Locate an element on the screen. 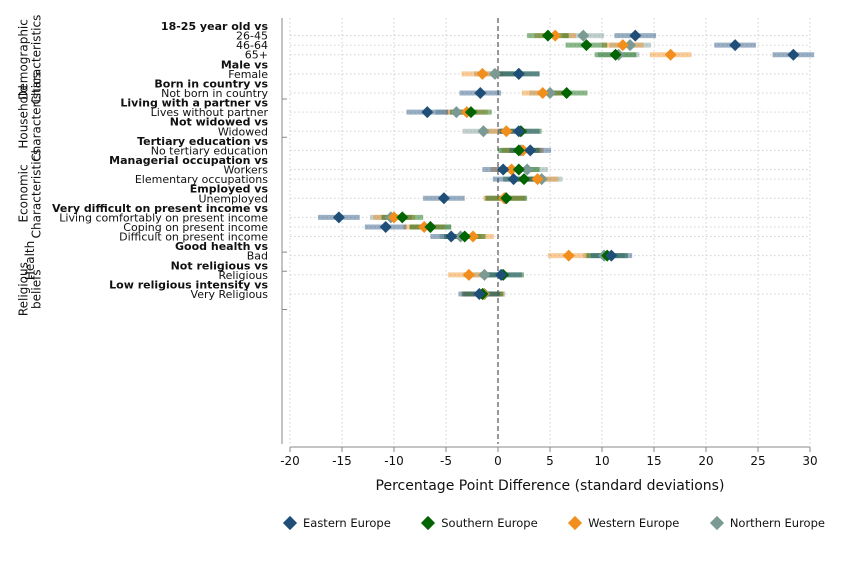 The width and height of the screenshot is (850, 568). x-tick-label: -10 is located at coordinates (394, 461).